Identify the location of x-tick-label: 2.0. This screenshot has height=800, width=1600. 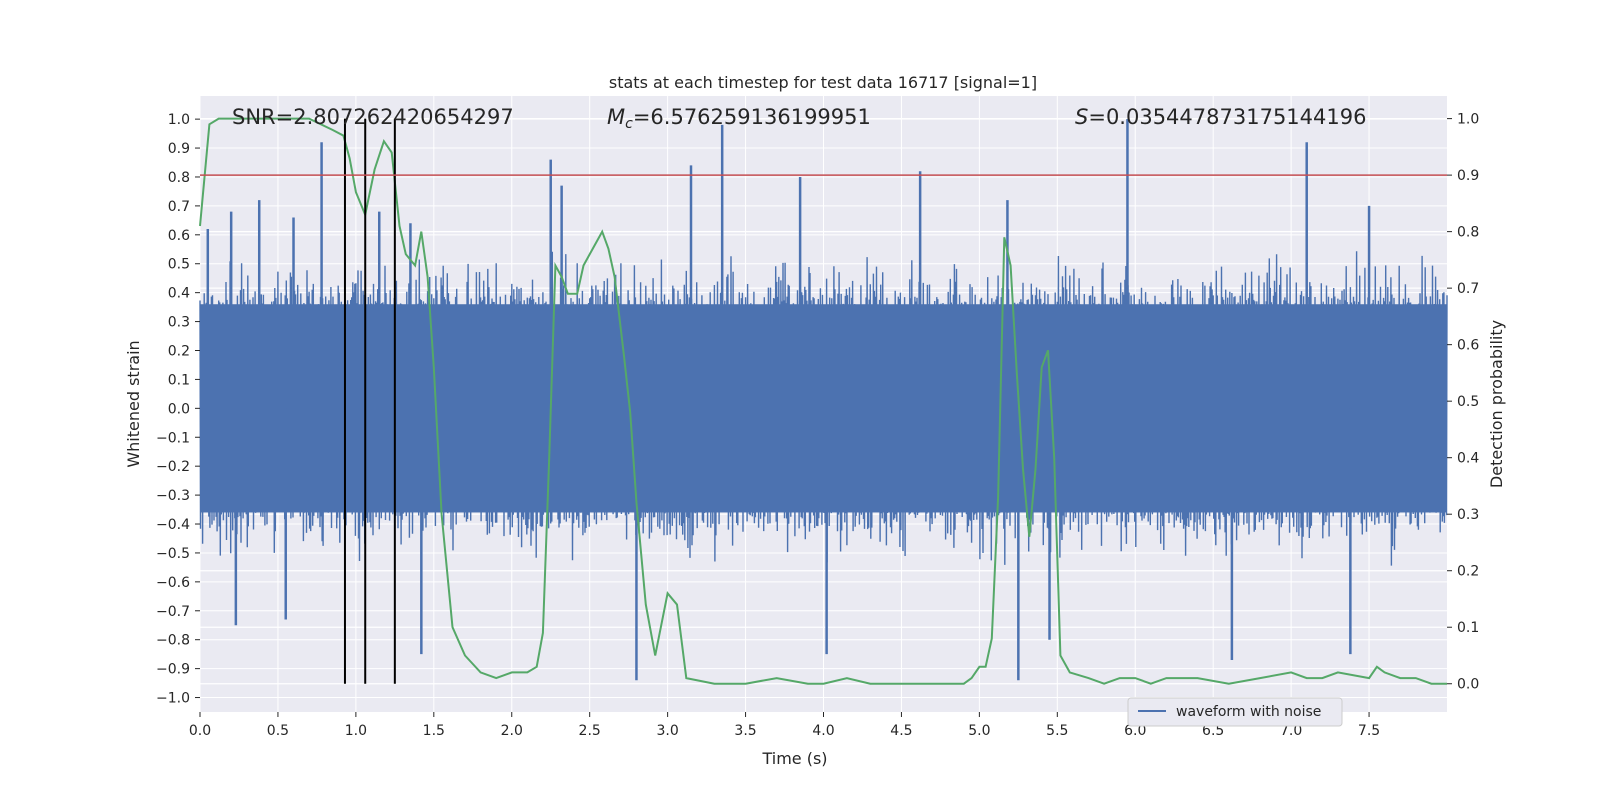
(512, 731).